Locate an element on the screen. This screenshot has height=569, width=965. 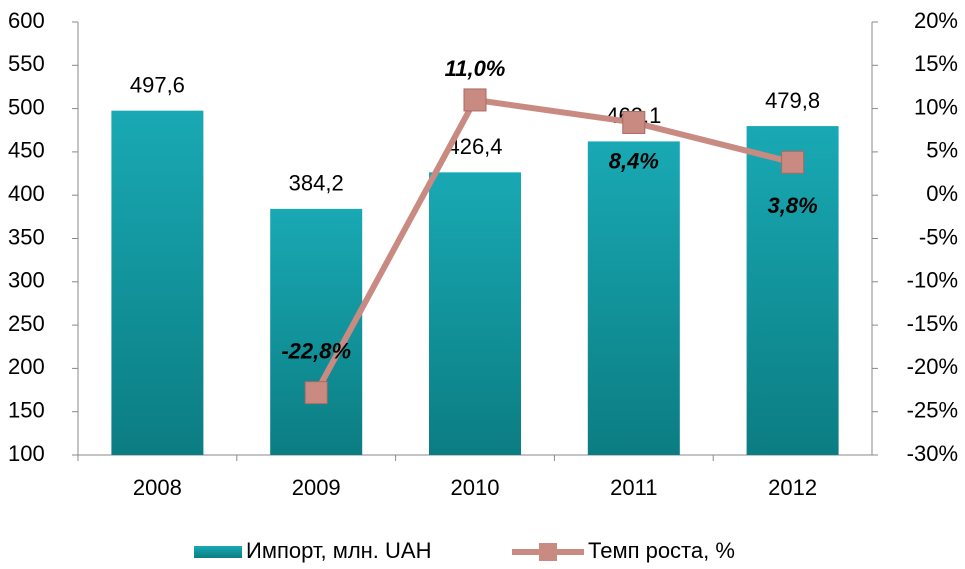
line-value-label: 8,4% is located at coordinates (634, 160).